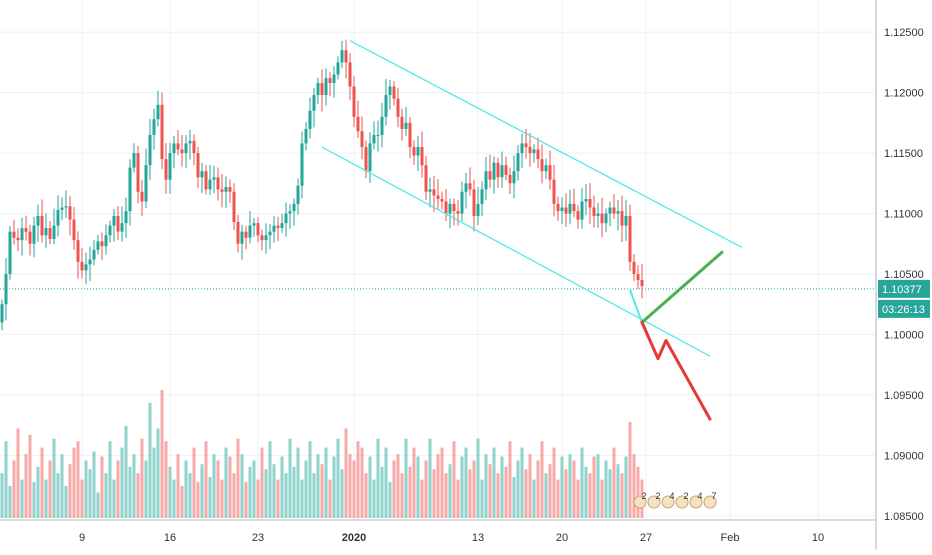 The width and height of the screenshot is (932, 555). I want to click on x-tick-label: 16, so click(170, 538).